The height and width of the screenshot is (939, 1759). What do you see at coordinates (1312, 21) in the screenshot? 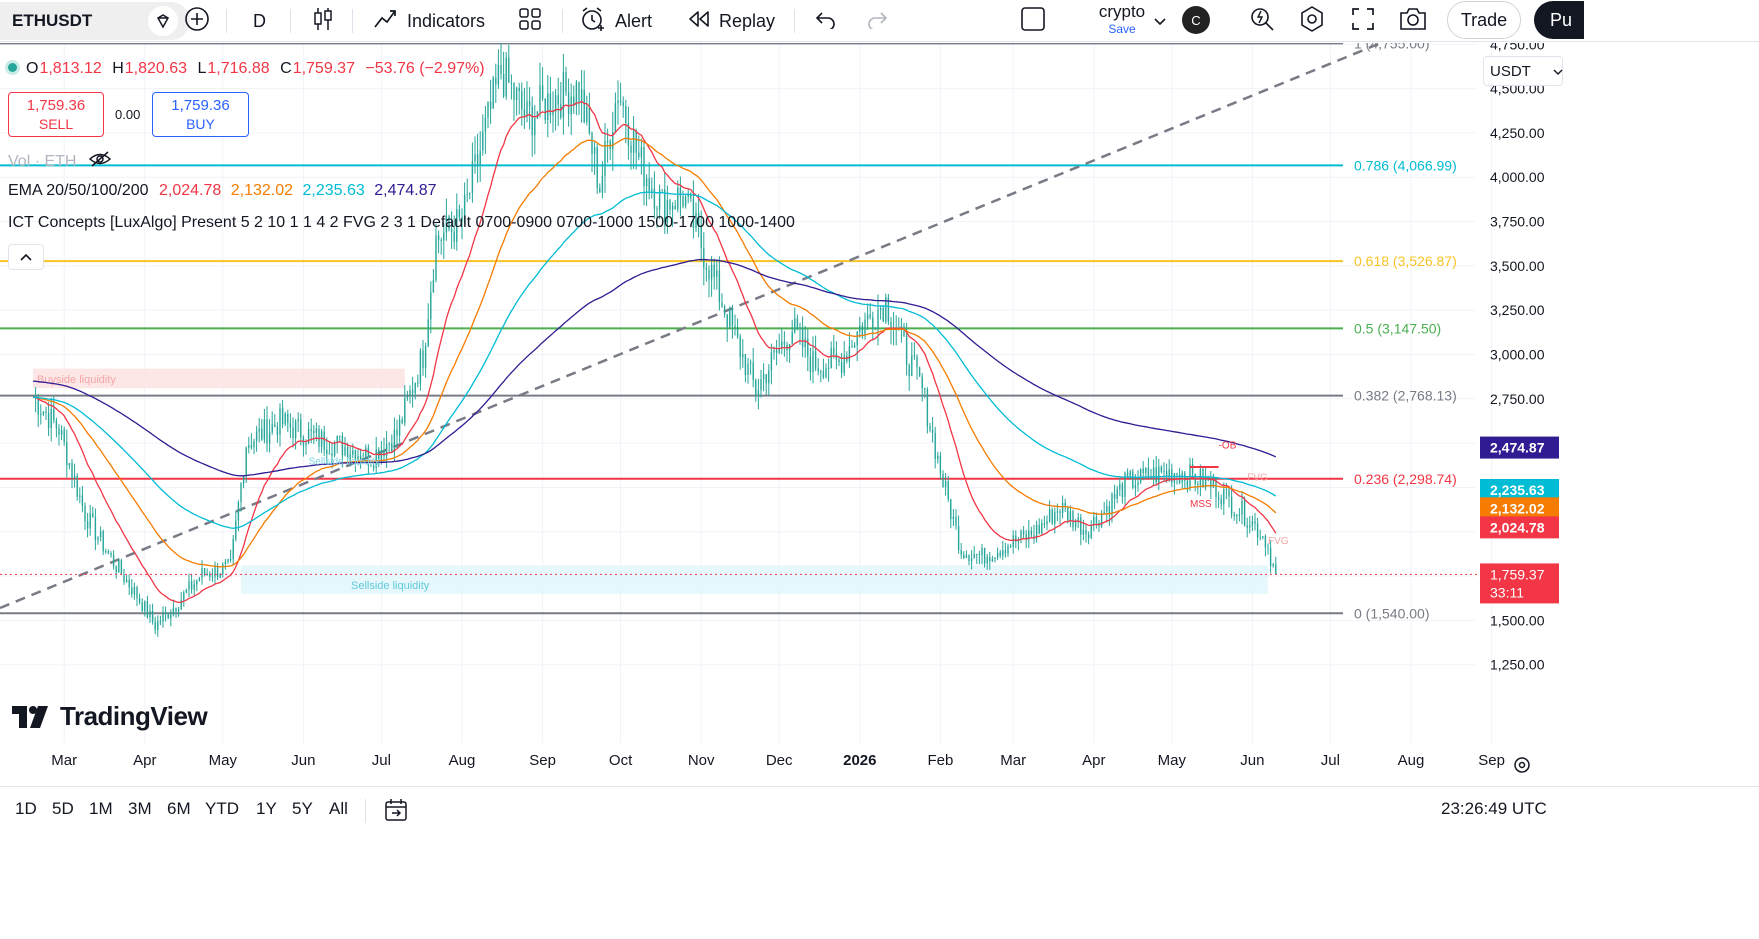
I see `settings-button` at bounding box center [1312, 21].